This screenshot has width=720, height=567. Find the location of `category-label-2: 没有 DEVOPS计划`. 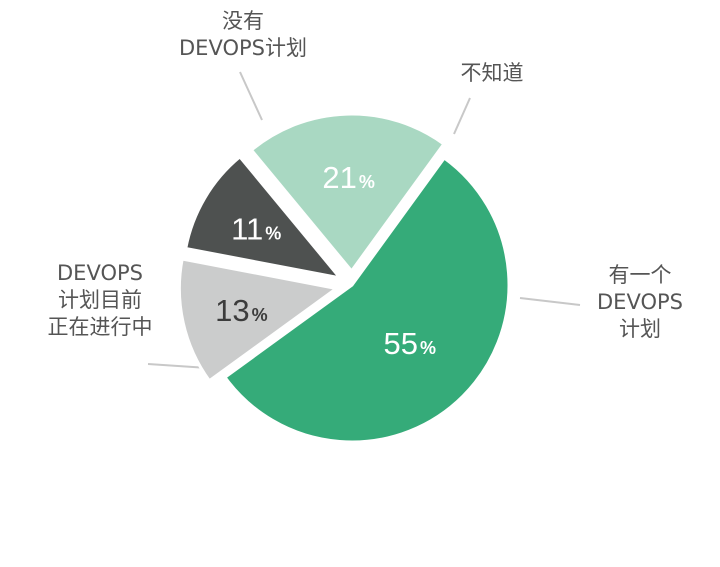

category-label-2: 没有 DEVOPS计划 is located at coordinates (243, 34).